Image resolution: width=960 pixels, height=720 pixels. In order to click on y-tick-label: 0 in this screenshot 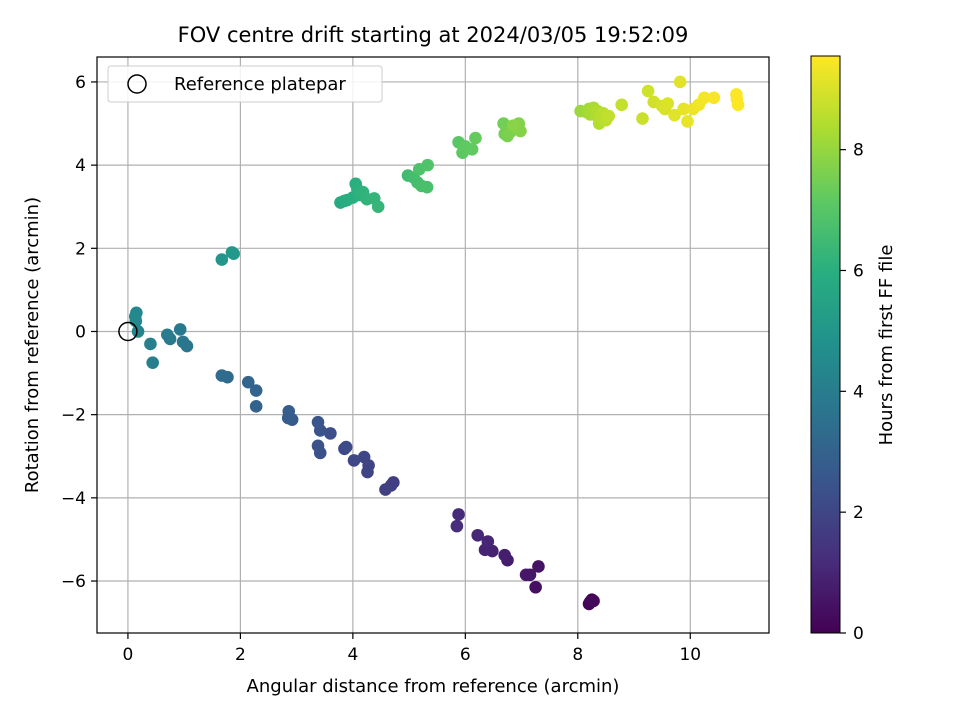, I will do `click(80, 332)`.